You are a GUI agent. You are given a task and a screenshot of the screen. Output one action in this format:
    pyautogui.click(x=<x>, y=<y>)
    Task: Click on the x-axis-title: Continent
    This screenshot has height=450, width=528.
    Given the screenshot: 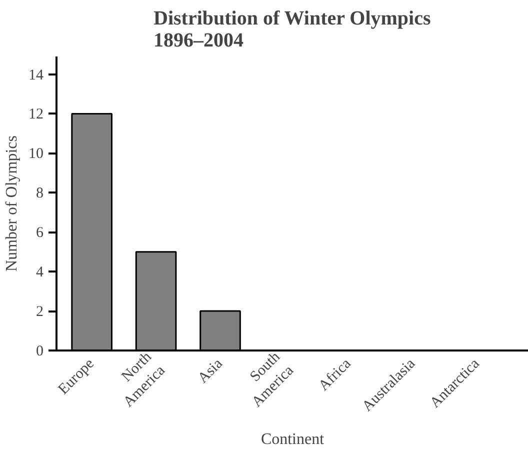 What is the action you would take?
    pyautogui.click(x=292, y=439)
    